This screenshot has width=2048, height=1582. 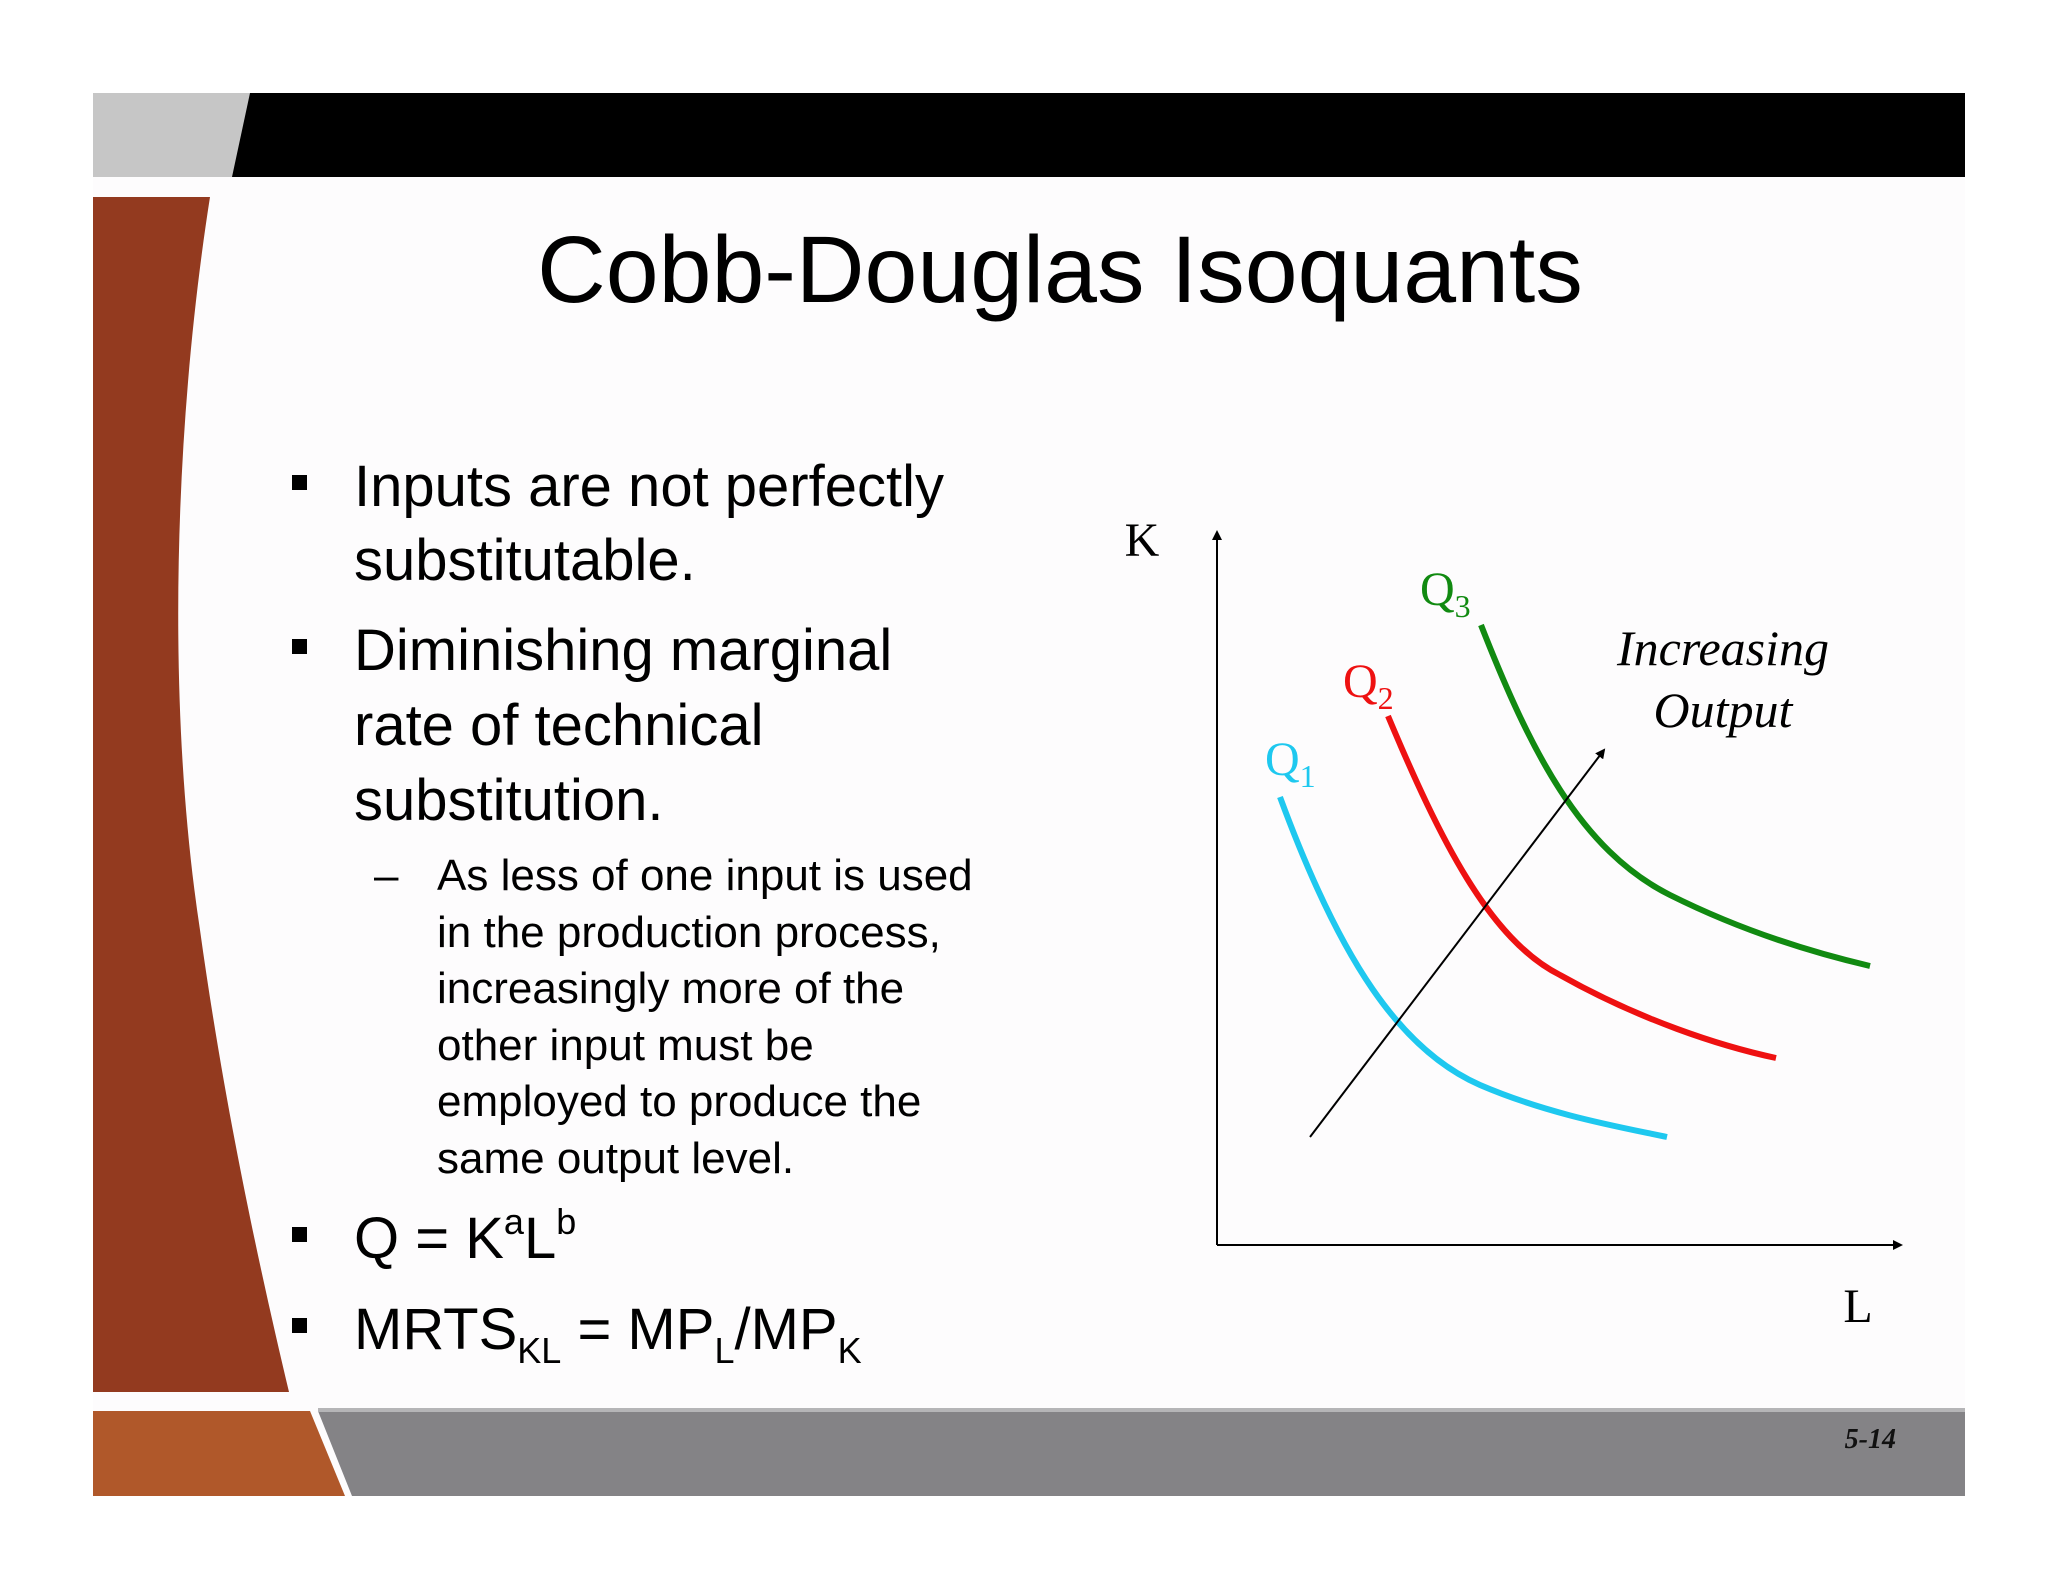 I want to click on isoquant-label: Q3, so click(x=1445, y=593).